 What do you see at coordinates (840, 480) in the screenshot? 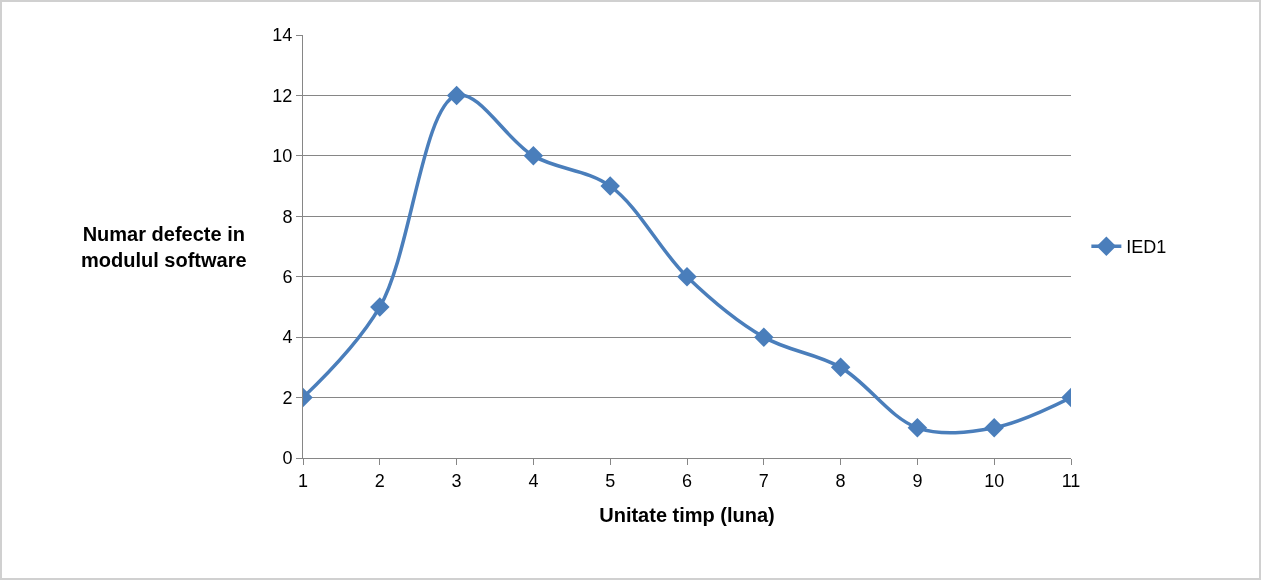
I see `x-tick-label: 8` at bounding box center [840, 480].